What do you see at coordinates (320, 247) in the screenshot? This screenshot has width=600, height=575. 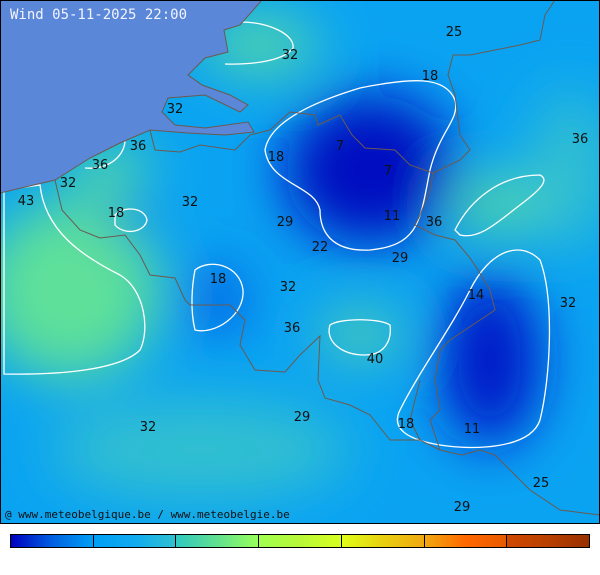 I see `wind-speed-label: 22` at bounding box center [320, 247].